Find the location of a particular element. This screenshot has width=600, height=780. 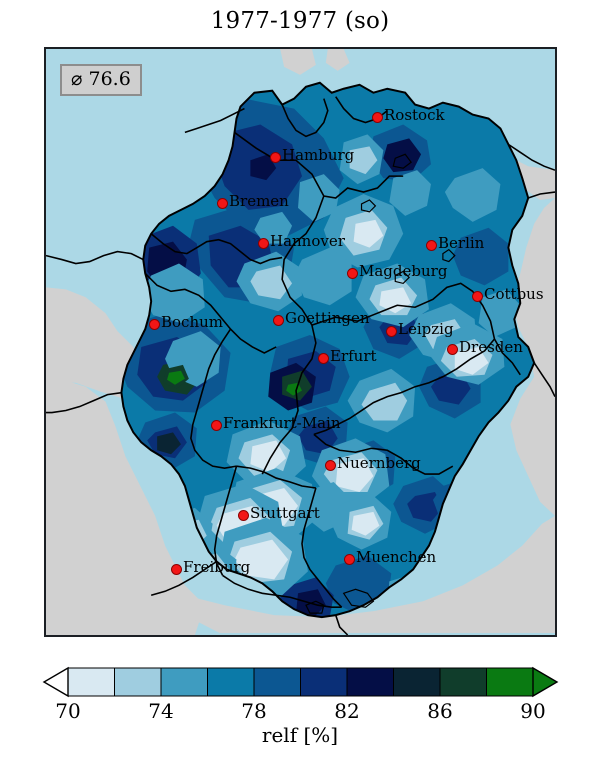

colorbar-tick-labels: 70 74 78 82 86 90 is located at coordinates (300, 711).